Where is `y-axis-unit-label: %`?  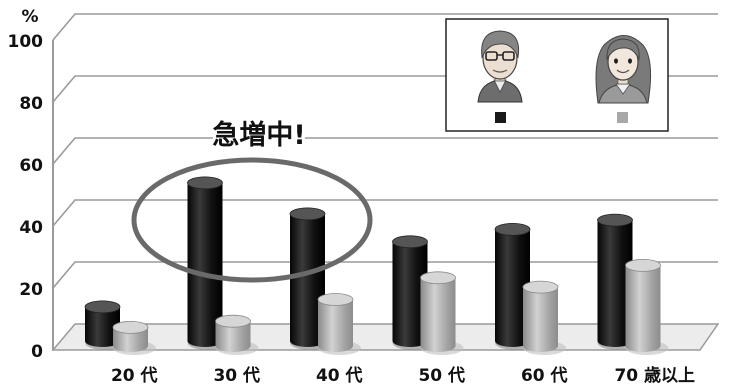 y-axis-unit-label: % is located at coordinates (29, 17).